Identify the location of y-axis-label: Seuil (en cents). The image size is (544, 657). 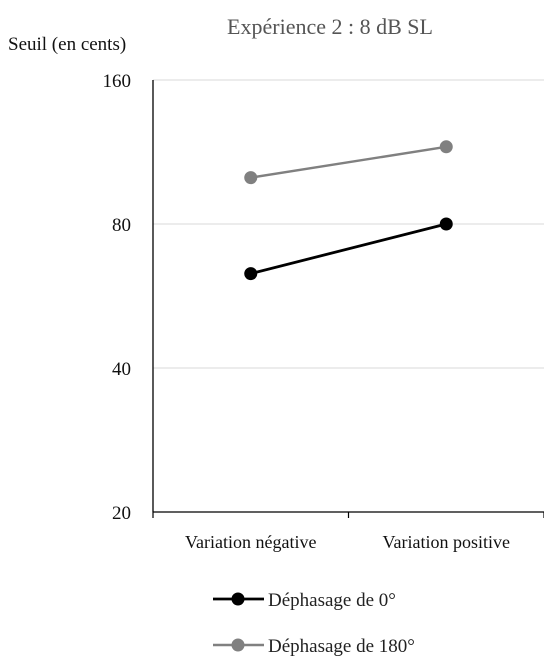
(67, 44).